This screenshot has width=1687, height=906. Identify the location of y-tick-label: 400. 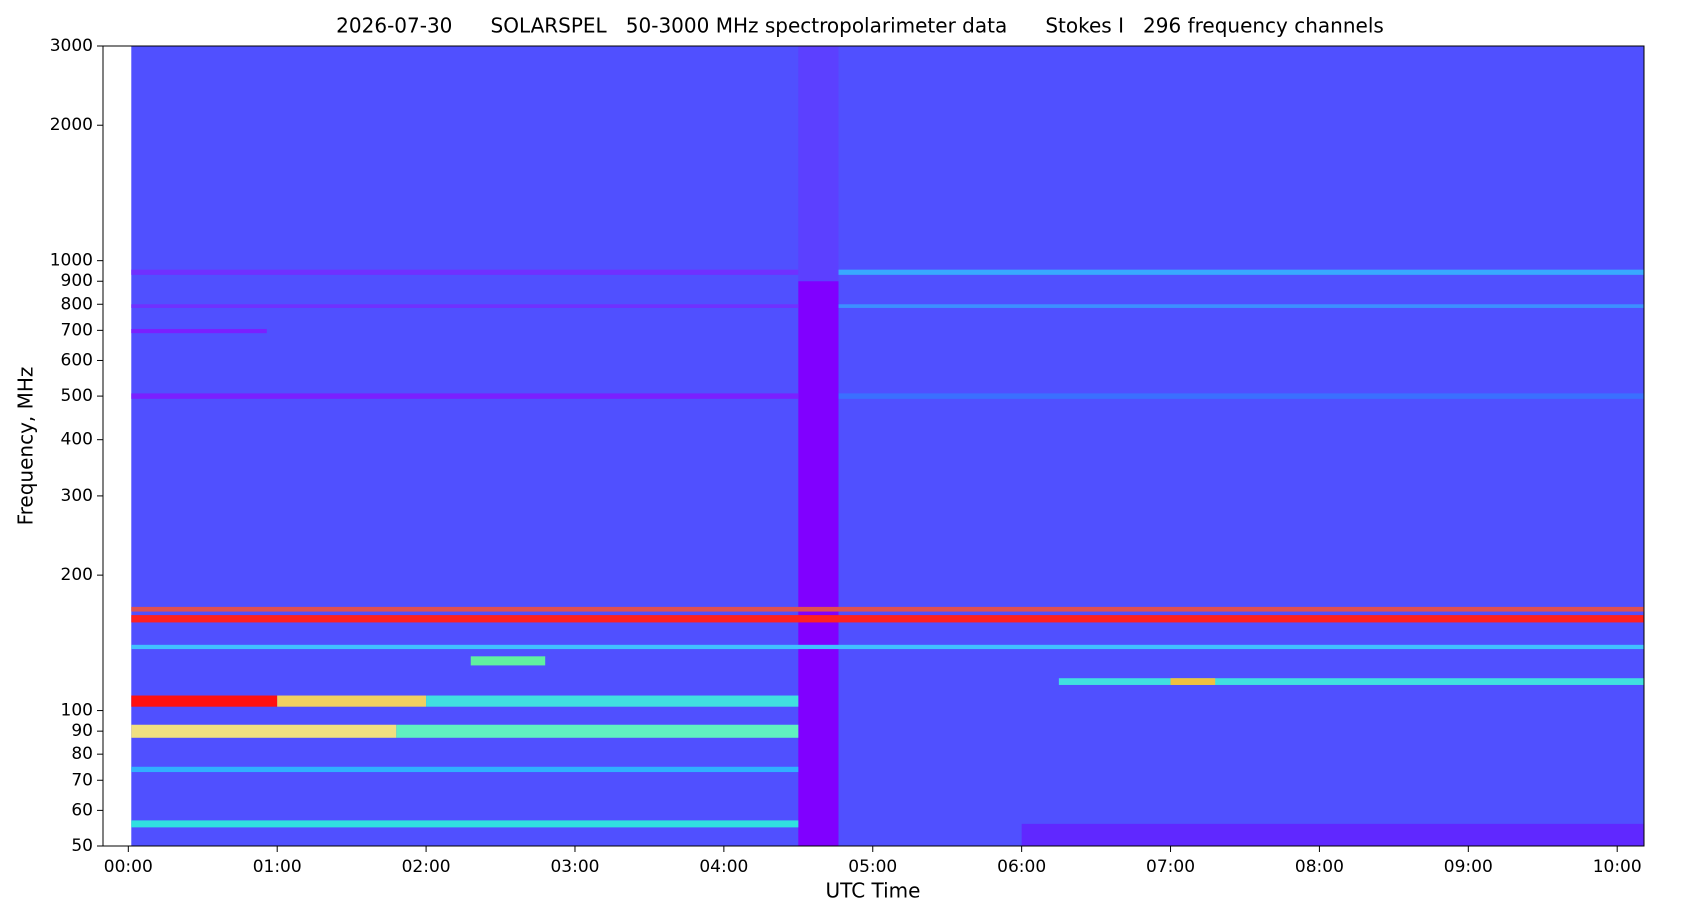
(77, 440).